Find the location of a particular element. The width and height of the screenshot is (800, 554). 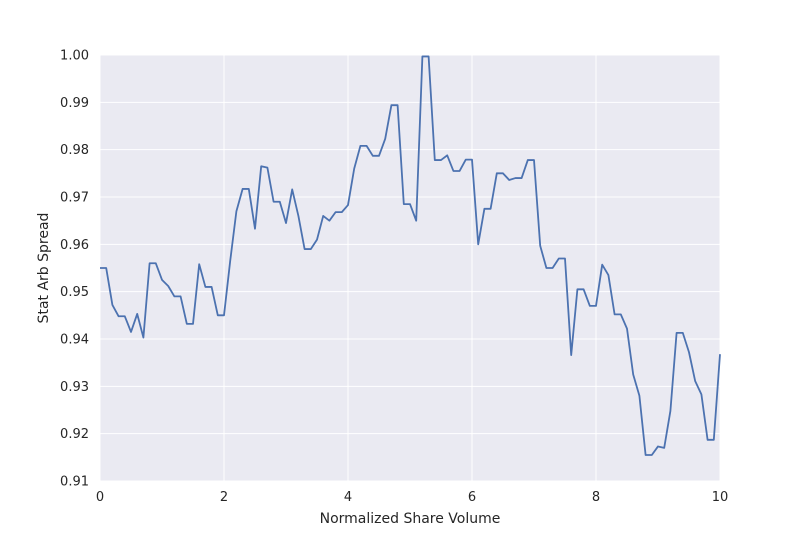

x-tick-label: 10 is located at coordinates (720, 497).